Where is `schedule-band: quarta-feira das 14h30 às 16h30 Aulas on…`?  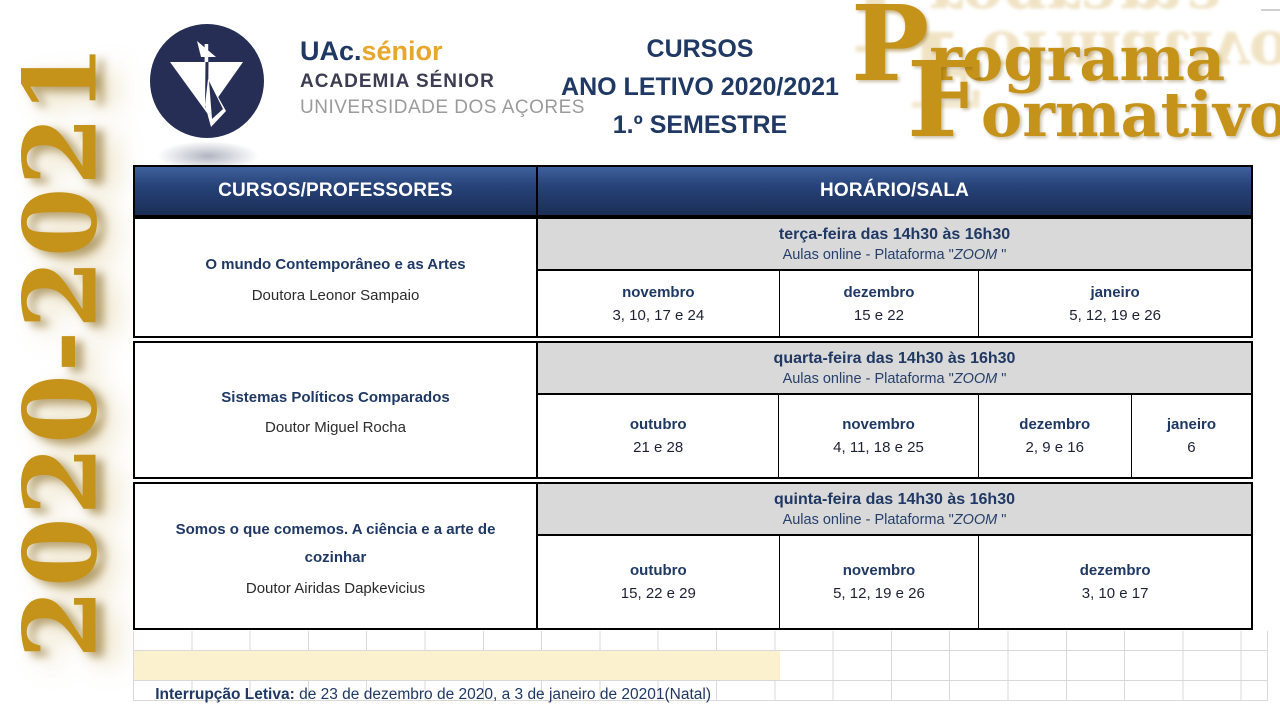 schedule-band: quarta-feira das 14h30 às 16h30 Aulas on… is located at coordinates (894, 369).